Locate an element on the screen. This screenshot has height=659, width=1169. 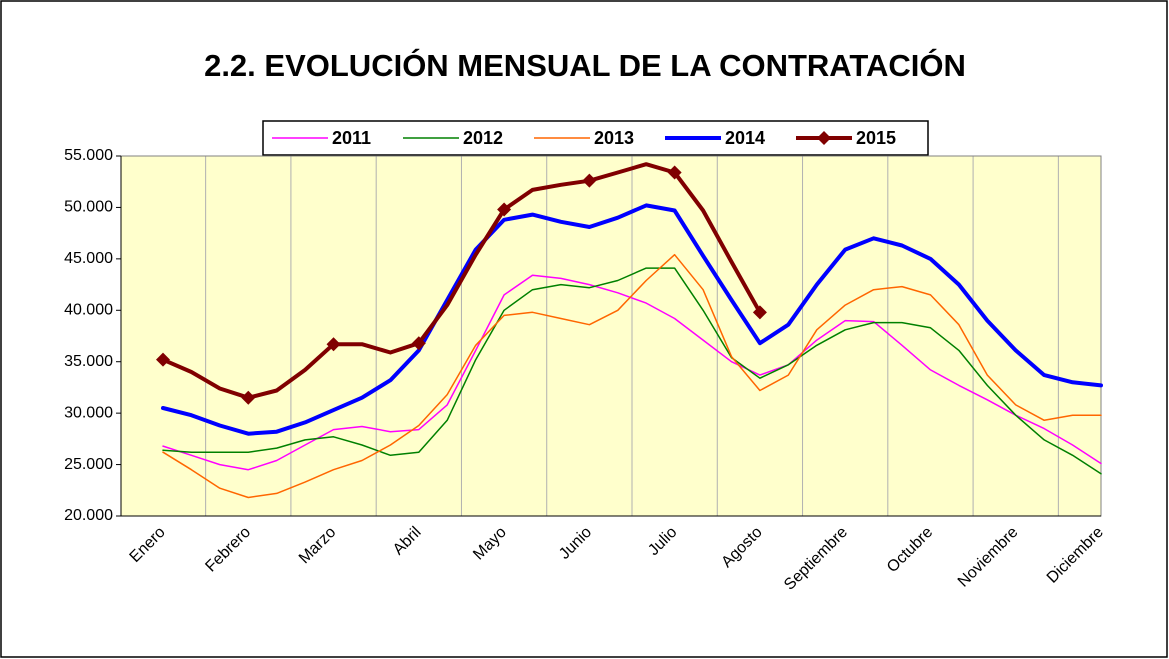
legend-label: 2014 is located at coordinates (745, 138).